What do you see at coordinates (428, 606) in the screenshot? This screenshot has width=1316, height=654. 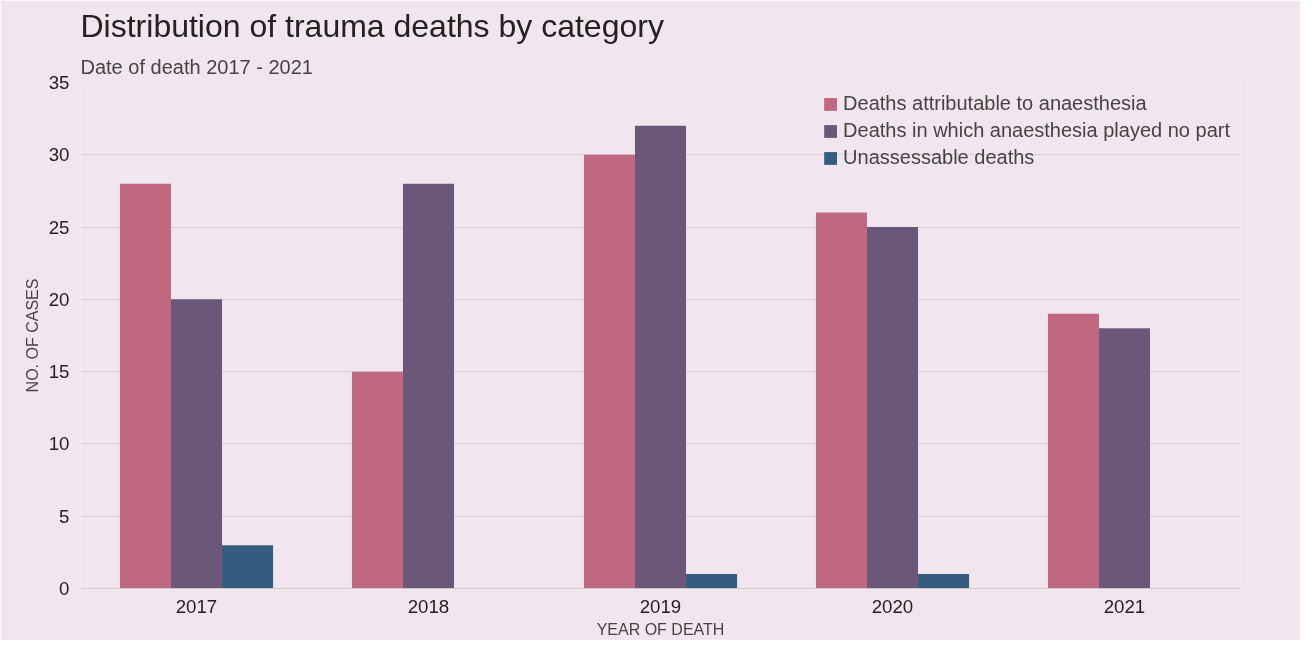 I see `x-tick-label: 2018` at bounding box center [428, 606].